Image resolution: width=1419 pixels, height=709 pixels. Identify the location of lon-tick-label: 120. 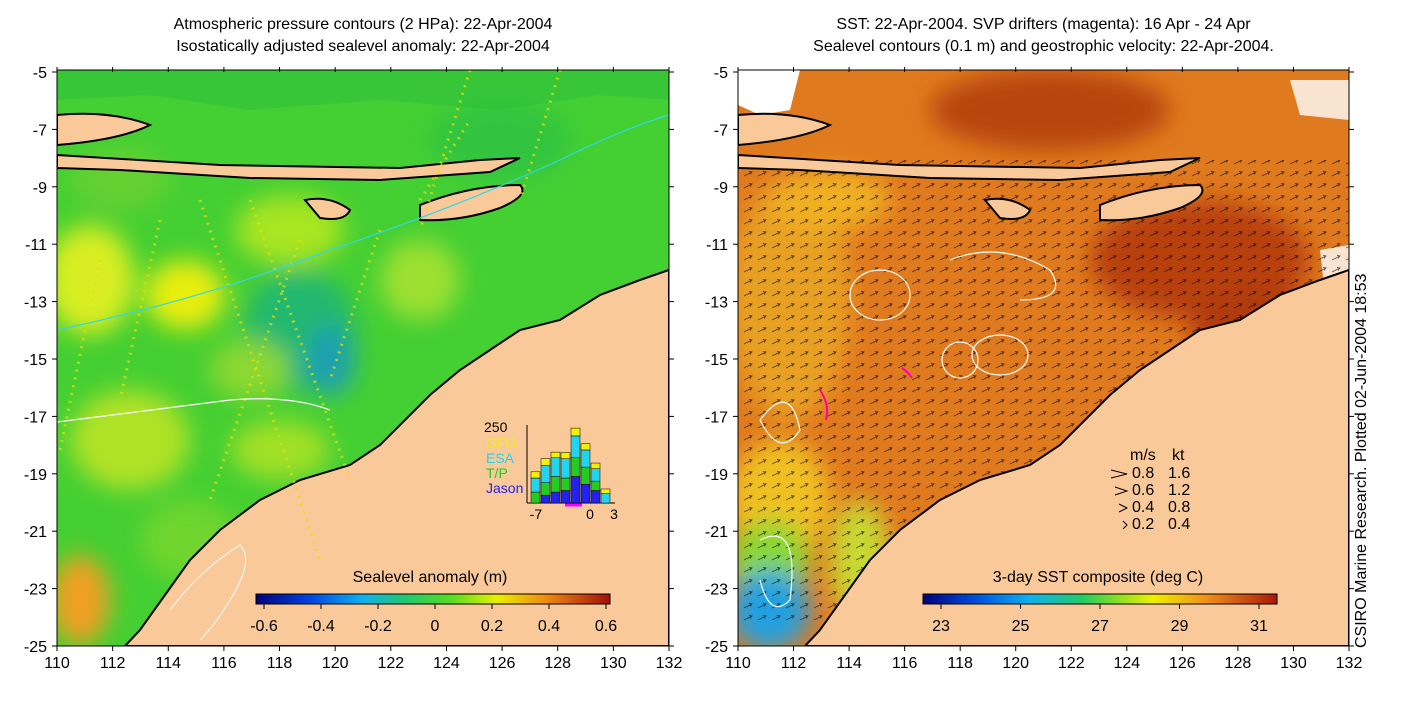
(335, 663).